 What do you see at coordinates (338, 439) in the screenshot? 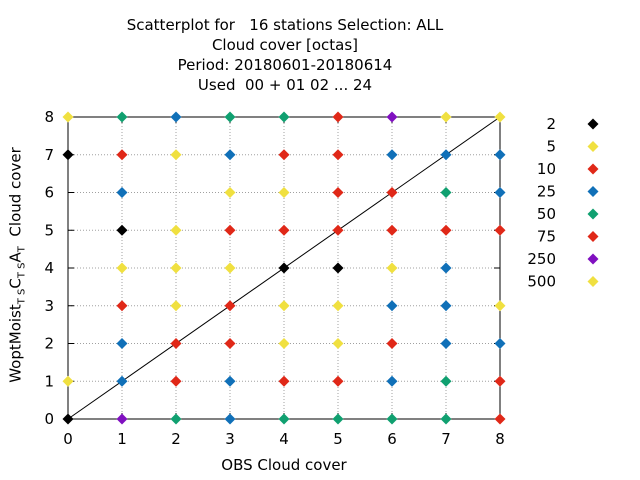
I see `x-tick-label: 5` at bounding box center [338, 439].